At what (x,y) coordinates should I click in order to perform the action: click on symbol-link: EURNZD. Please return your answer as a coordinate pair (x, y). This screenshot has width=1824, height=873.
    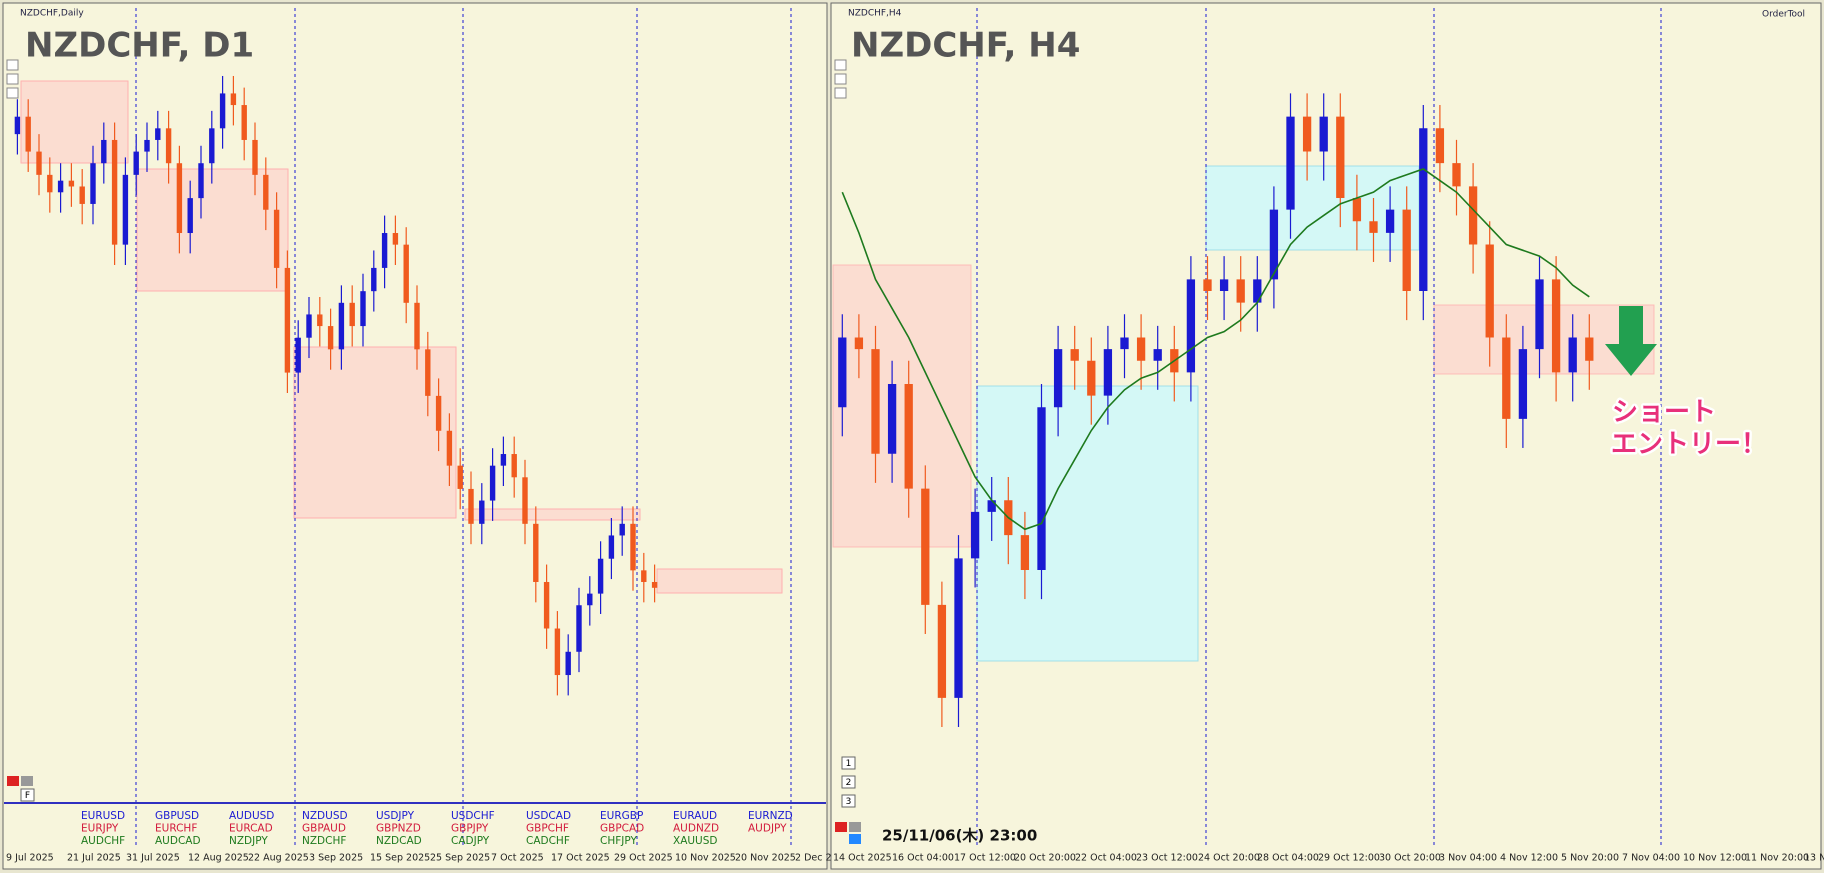
    Looking at the image, I should click on (770, 816).